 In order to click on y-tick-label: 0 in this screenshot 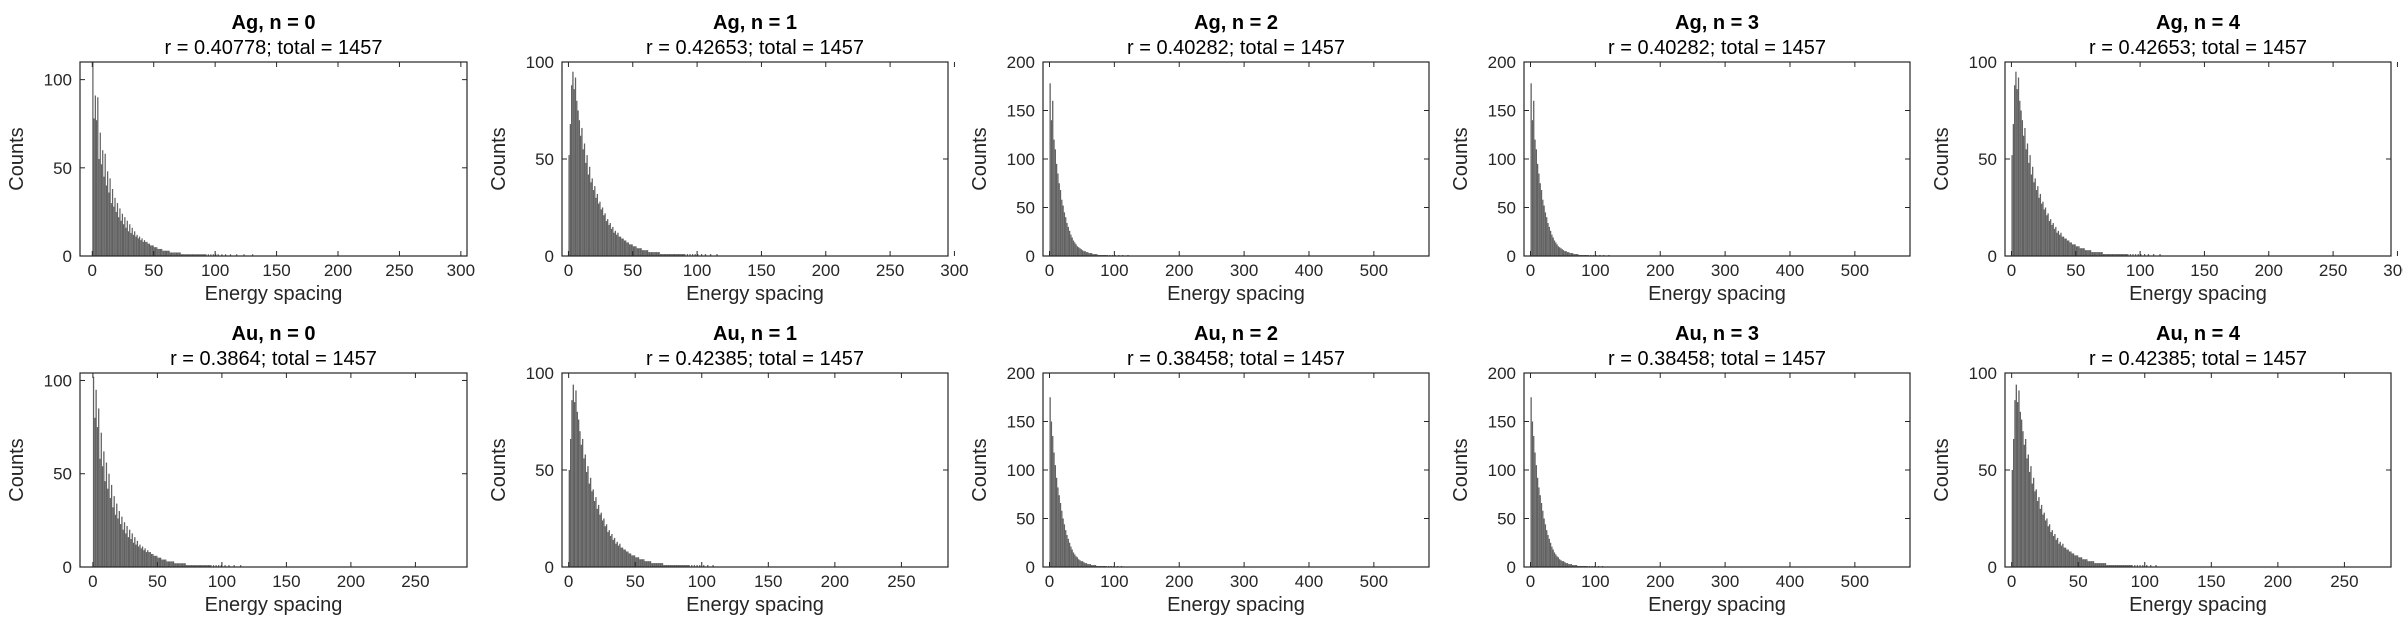, I will do `click(1030, 256)`.